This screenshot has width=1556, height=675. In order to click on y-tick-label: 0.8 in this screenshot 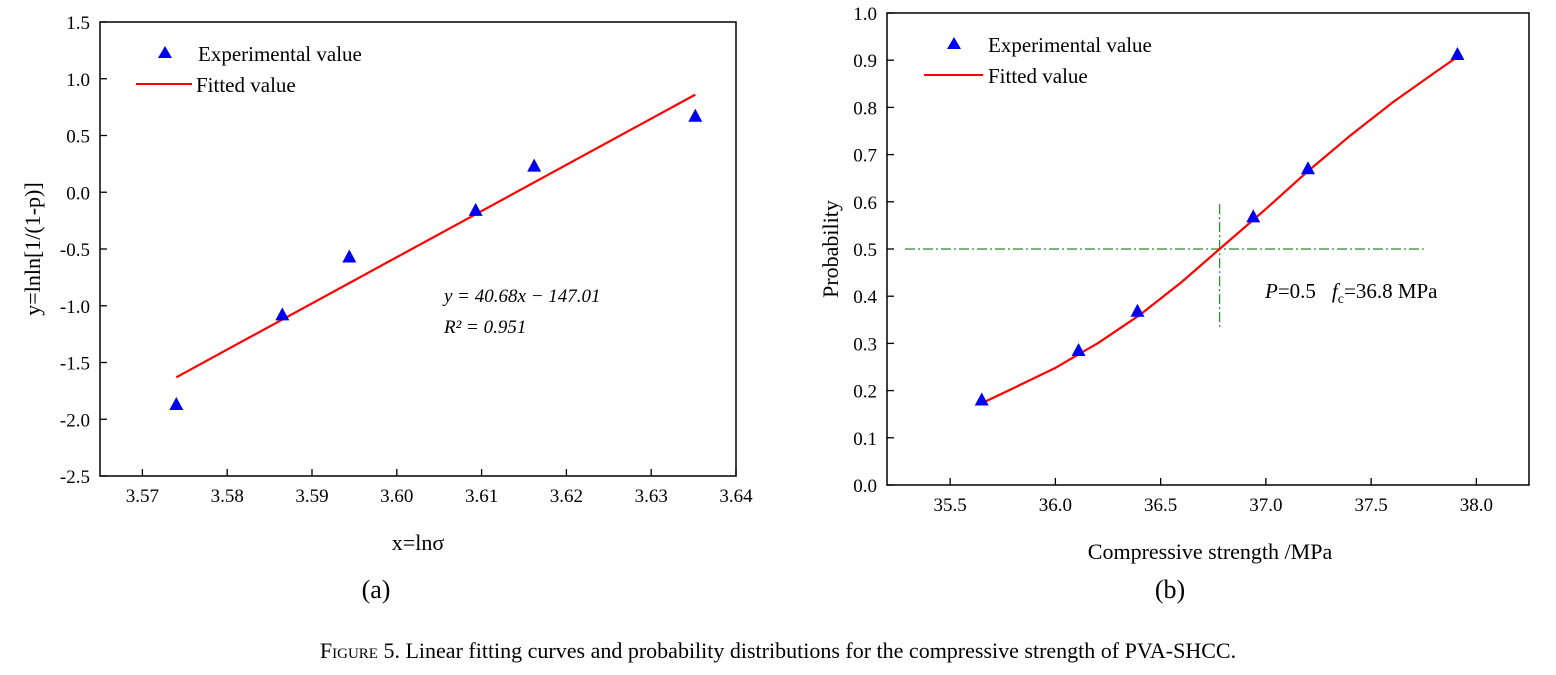, I will do `click(865, 108)`.